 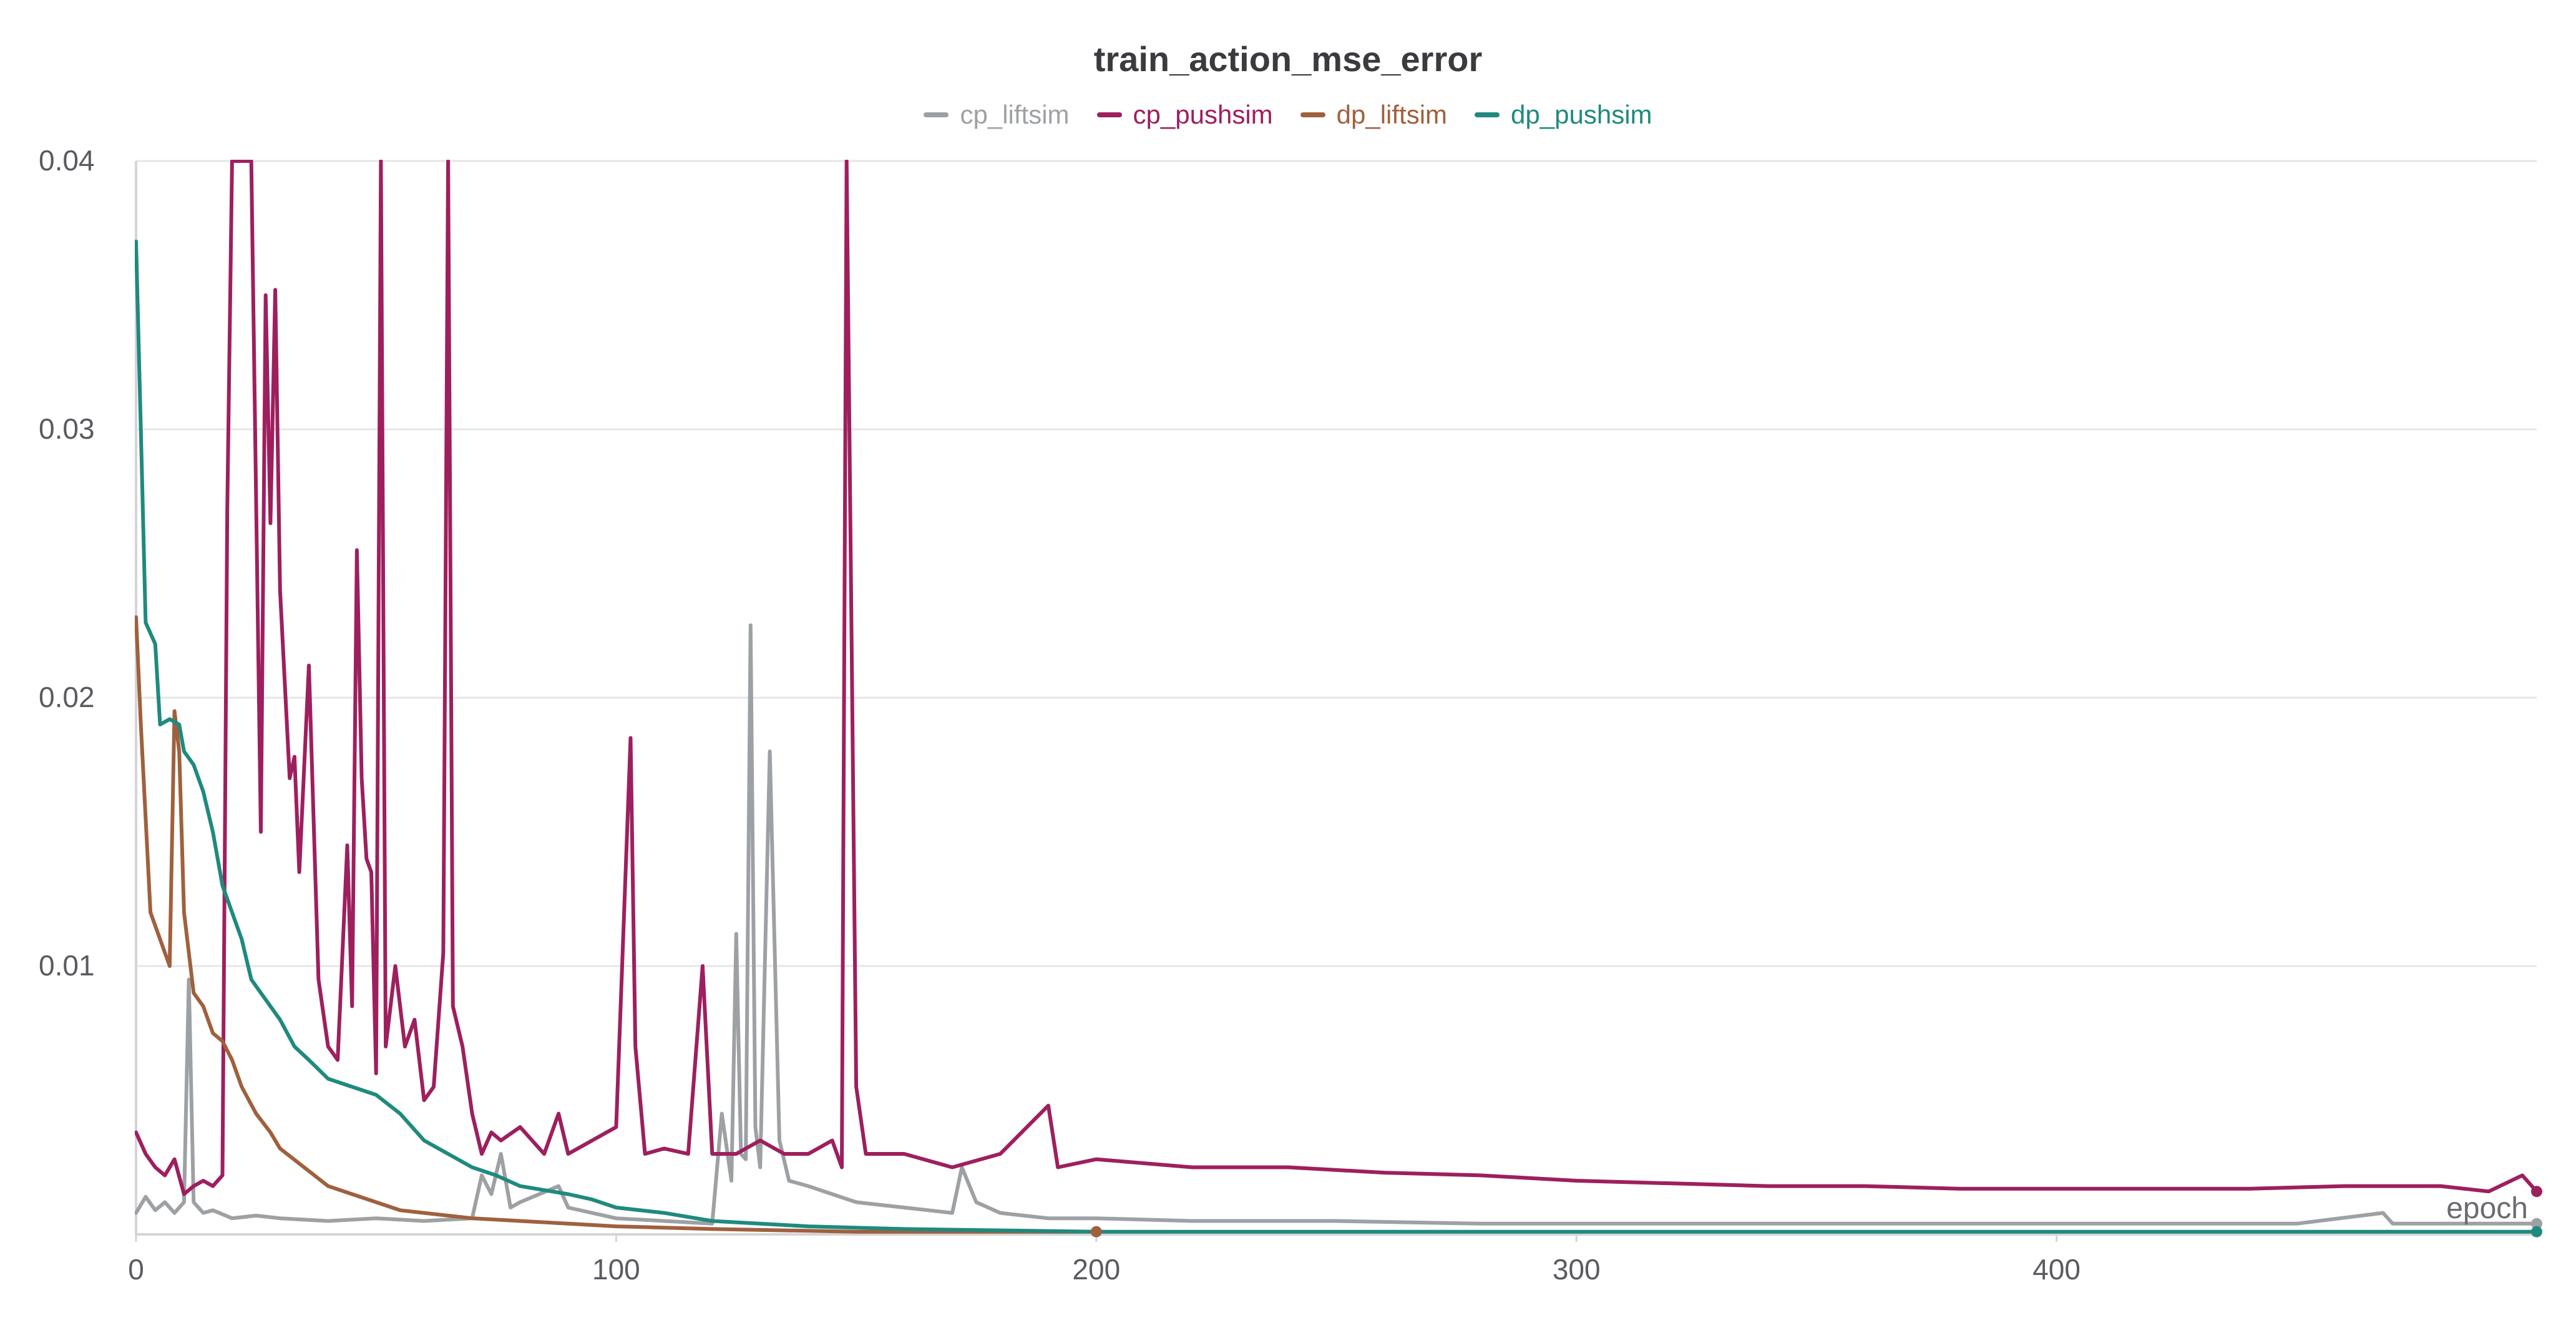 I want to click on y-tick-label: 0.02, so click(x=67, y=697).